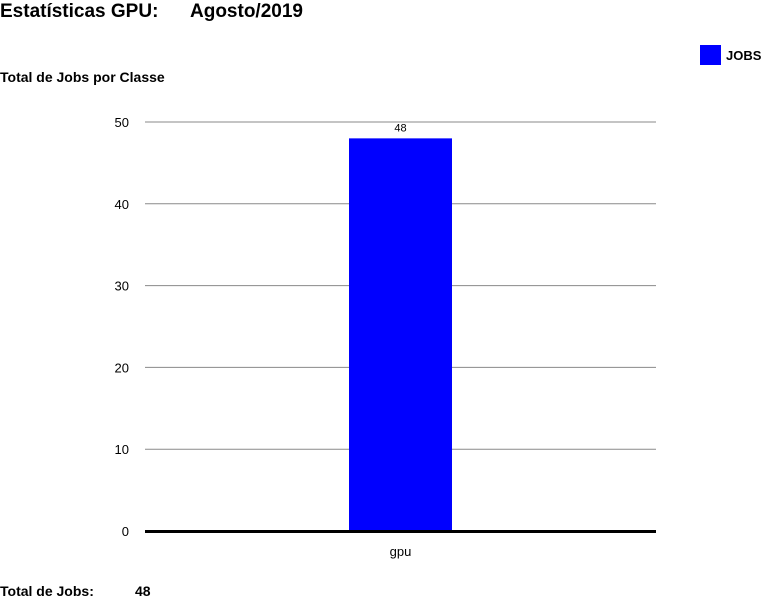  I want to click on total-jobs-value: 48, so click(143, 591).